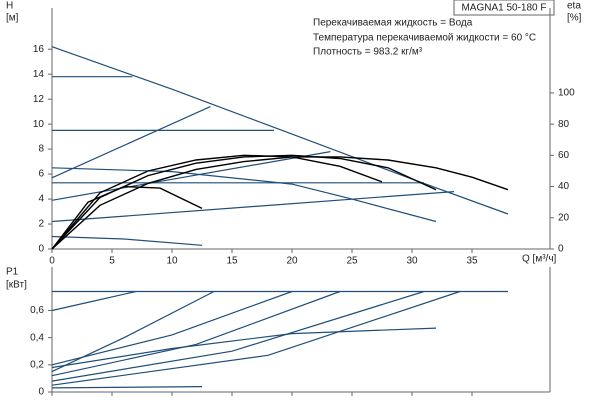  I want to click on y-tick-label: 0,6, so click(37, 310).